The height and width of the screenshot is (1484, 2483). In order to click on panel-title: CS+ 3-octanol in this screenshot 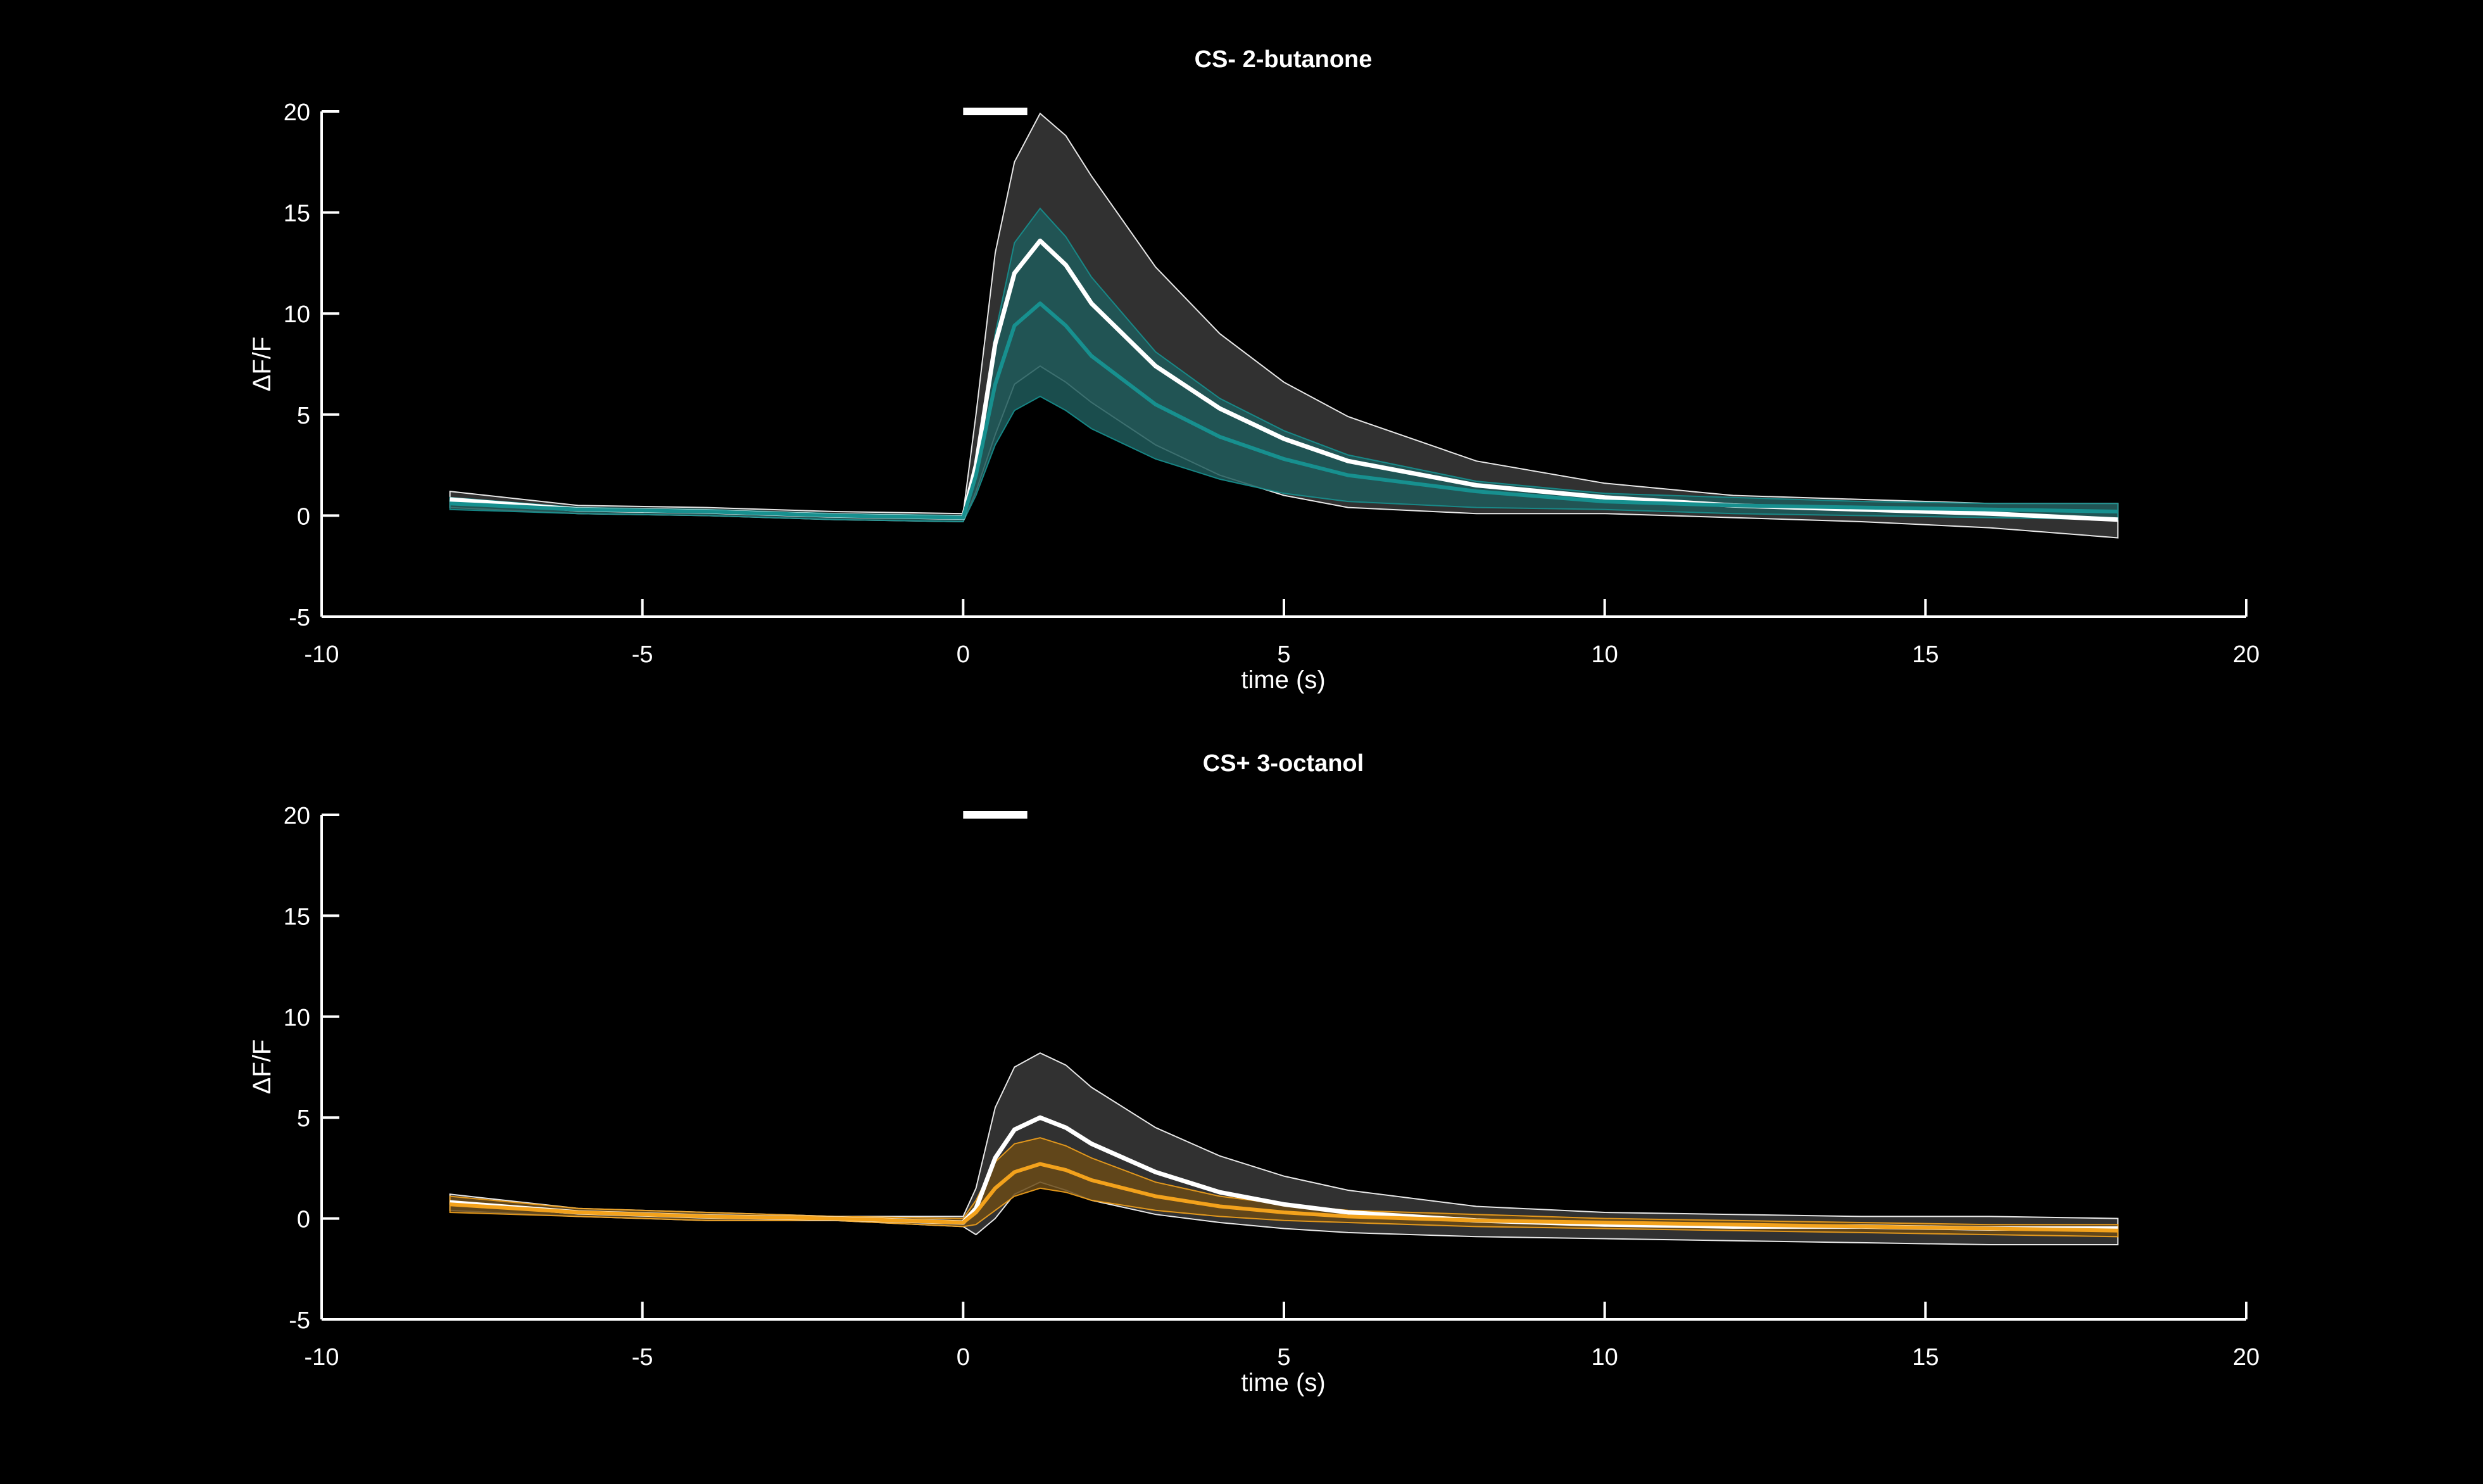, I will do `click(1283, 763)`.